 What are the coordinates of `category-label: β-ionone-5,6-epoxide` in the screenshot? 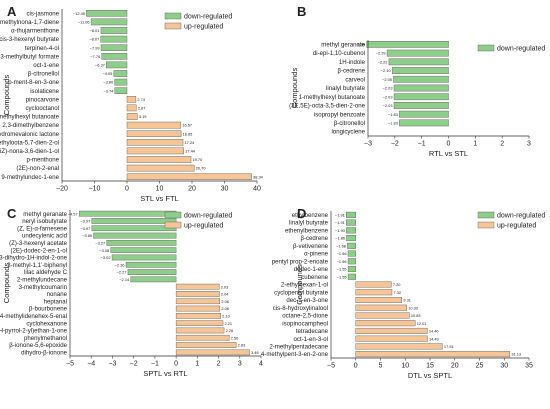 It's located at (38, 345).